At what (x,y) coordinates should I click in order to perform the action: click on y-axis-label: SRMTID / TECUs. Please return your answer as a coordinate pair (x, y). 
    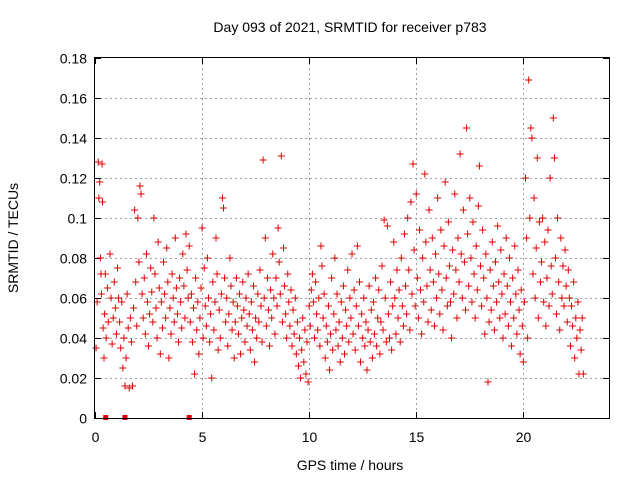
    Looking at the image, I should click on (13, 238).